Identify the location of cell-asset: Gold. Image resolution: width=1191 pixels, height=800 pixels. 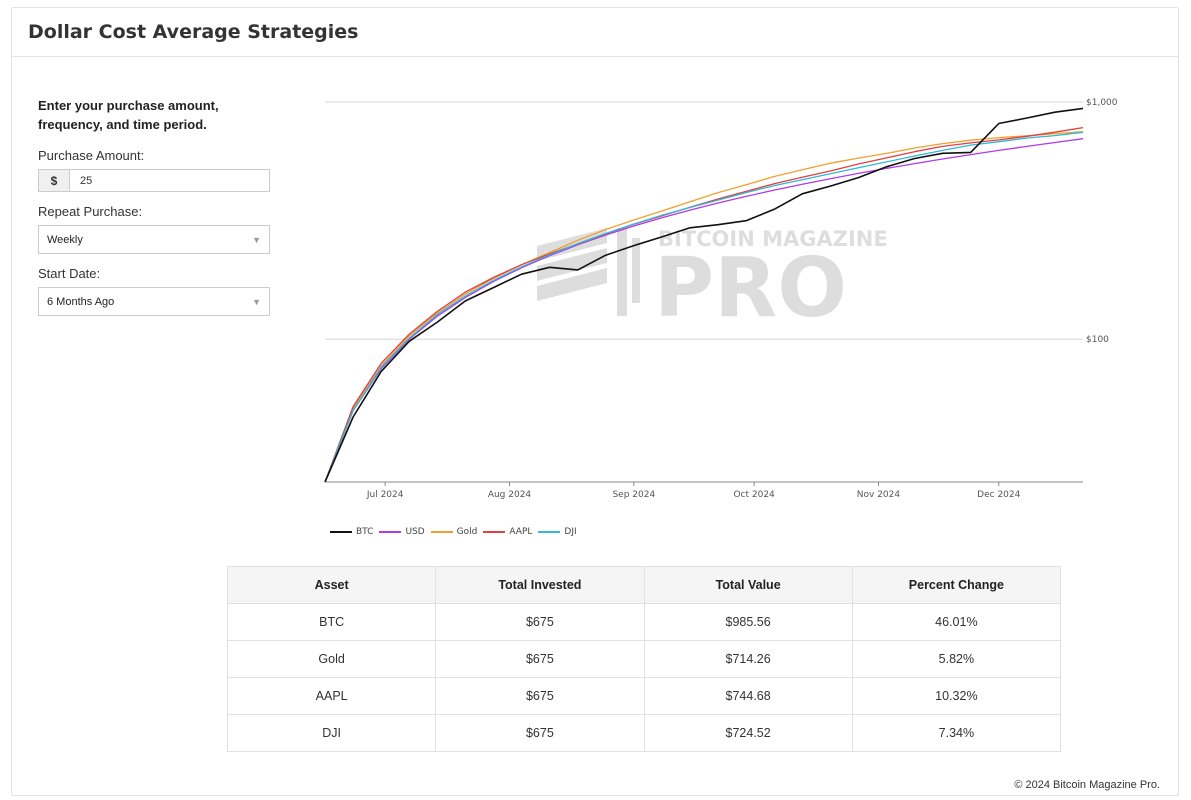
(331, 659).